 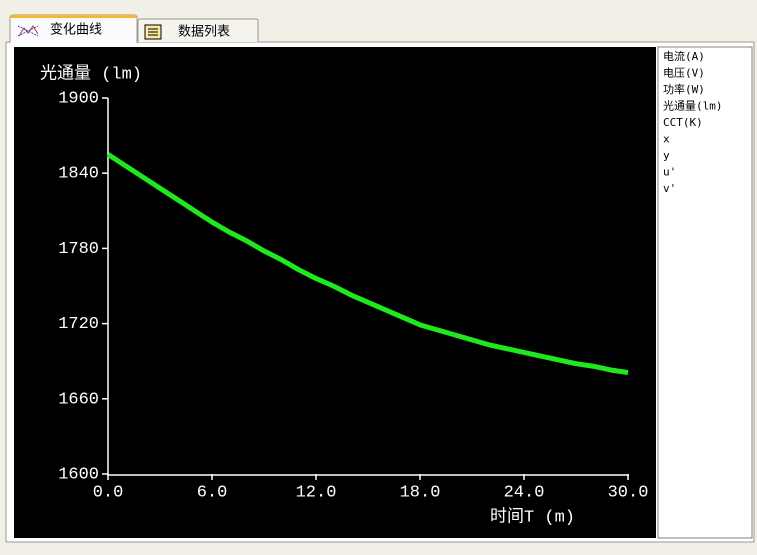 I want to click on x-tick-label: 18.0, so click(x=420, y=492).